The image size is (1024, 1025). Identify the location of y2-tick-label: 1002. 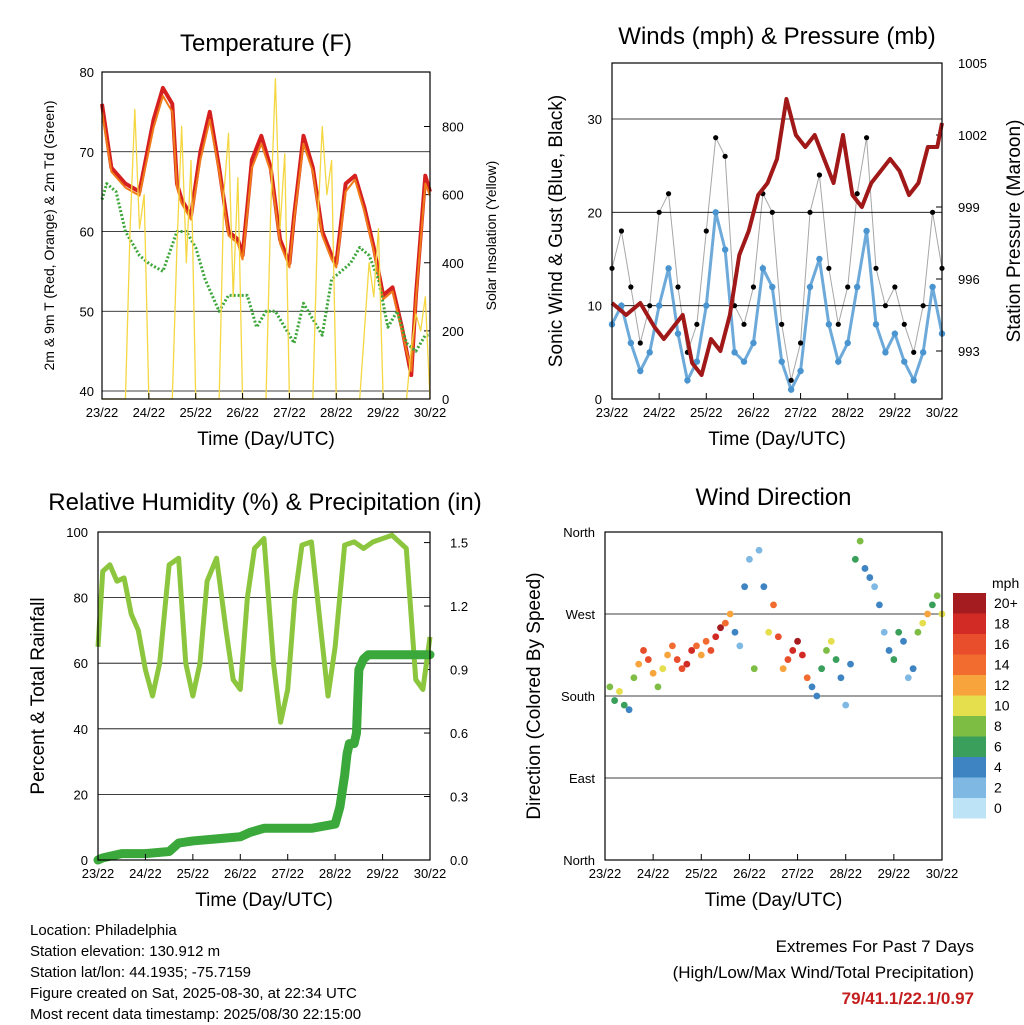
(972, 135).